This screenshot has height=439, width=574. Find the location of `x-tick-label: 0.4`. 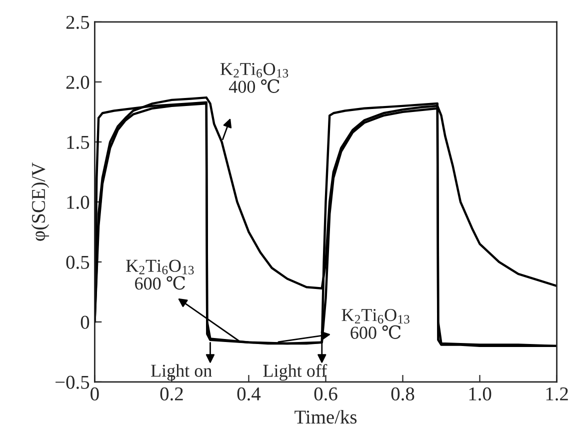

x-tick-label: 0.4 is located at coordinates (249, 394).